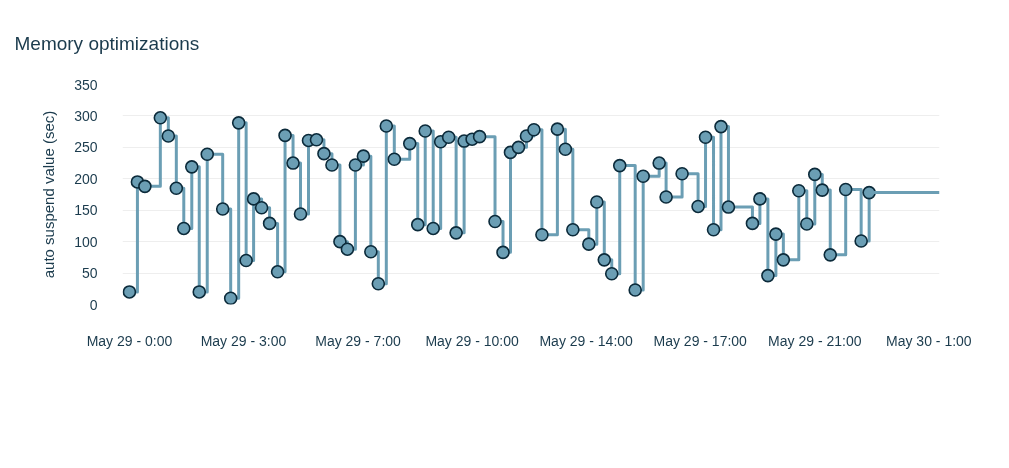  Describe the element at coordinates (586, 340) in the screenshot. I see `x-tick-label: May 29 - 14:00` at that location.